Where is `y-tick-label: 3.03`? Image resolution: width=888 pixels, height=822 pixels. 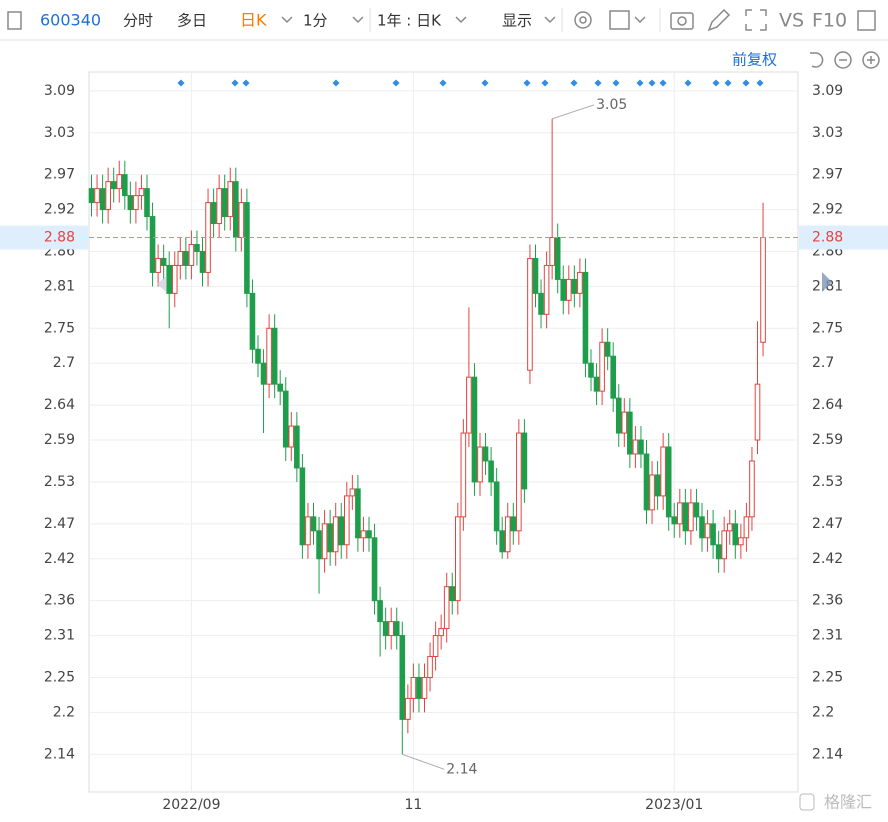 y-tick-label: 3.03 is located at coordinates (59, 133).